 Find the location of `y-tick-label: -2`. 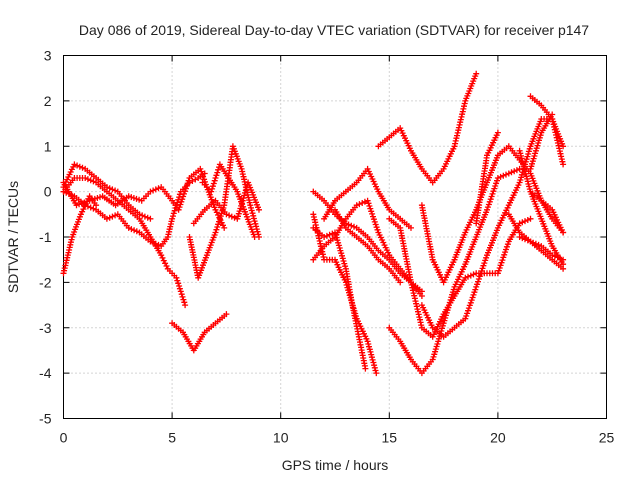

y-tick-label: -2 is located at coordinates (45, 282).